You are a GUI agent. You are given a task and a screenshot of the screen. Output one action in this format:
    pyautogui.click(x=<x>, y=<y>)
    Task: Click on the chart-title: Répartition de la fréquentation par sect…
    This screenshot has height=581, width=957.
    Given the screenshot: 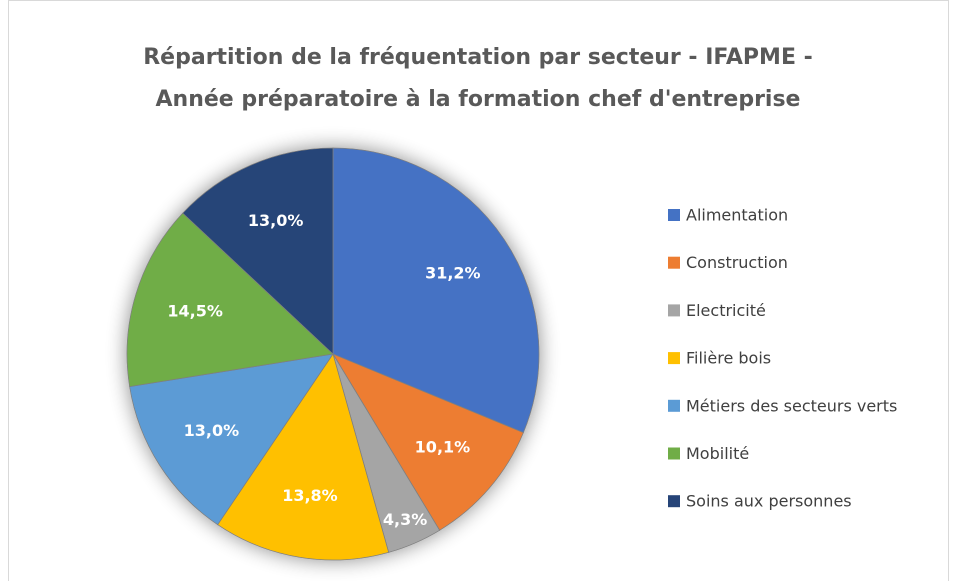 What is the action you would take?
    pyautogui.click(x=478, y=57)
    